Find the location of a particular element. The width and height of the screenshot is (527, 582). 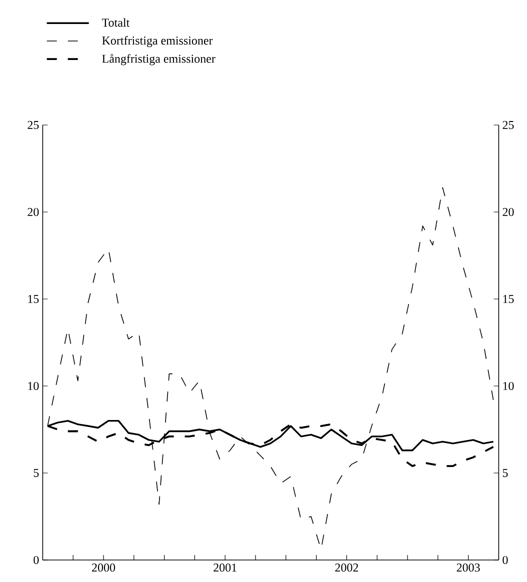

y2-tick-label: 5 is located at coordinates (505, 473).